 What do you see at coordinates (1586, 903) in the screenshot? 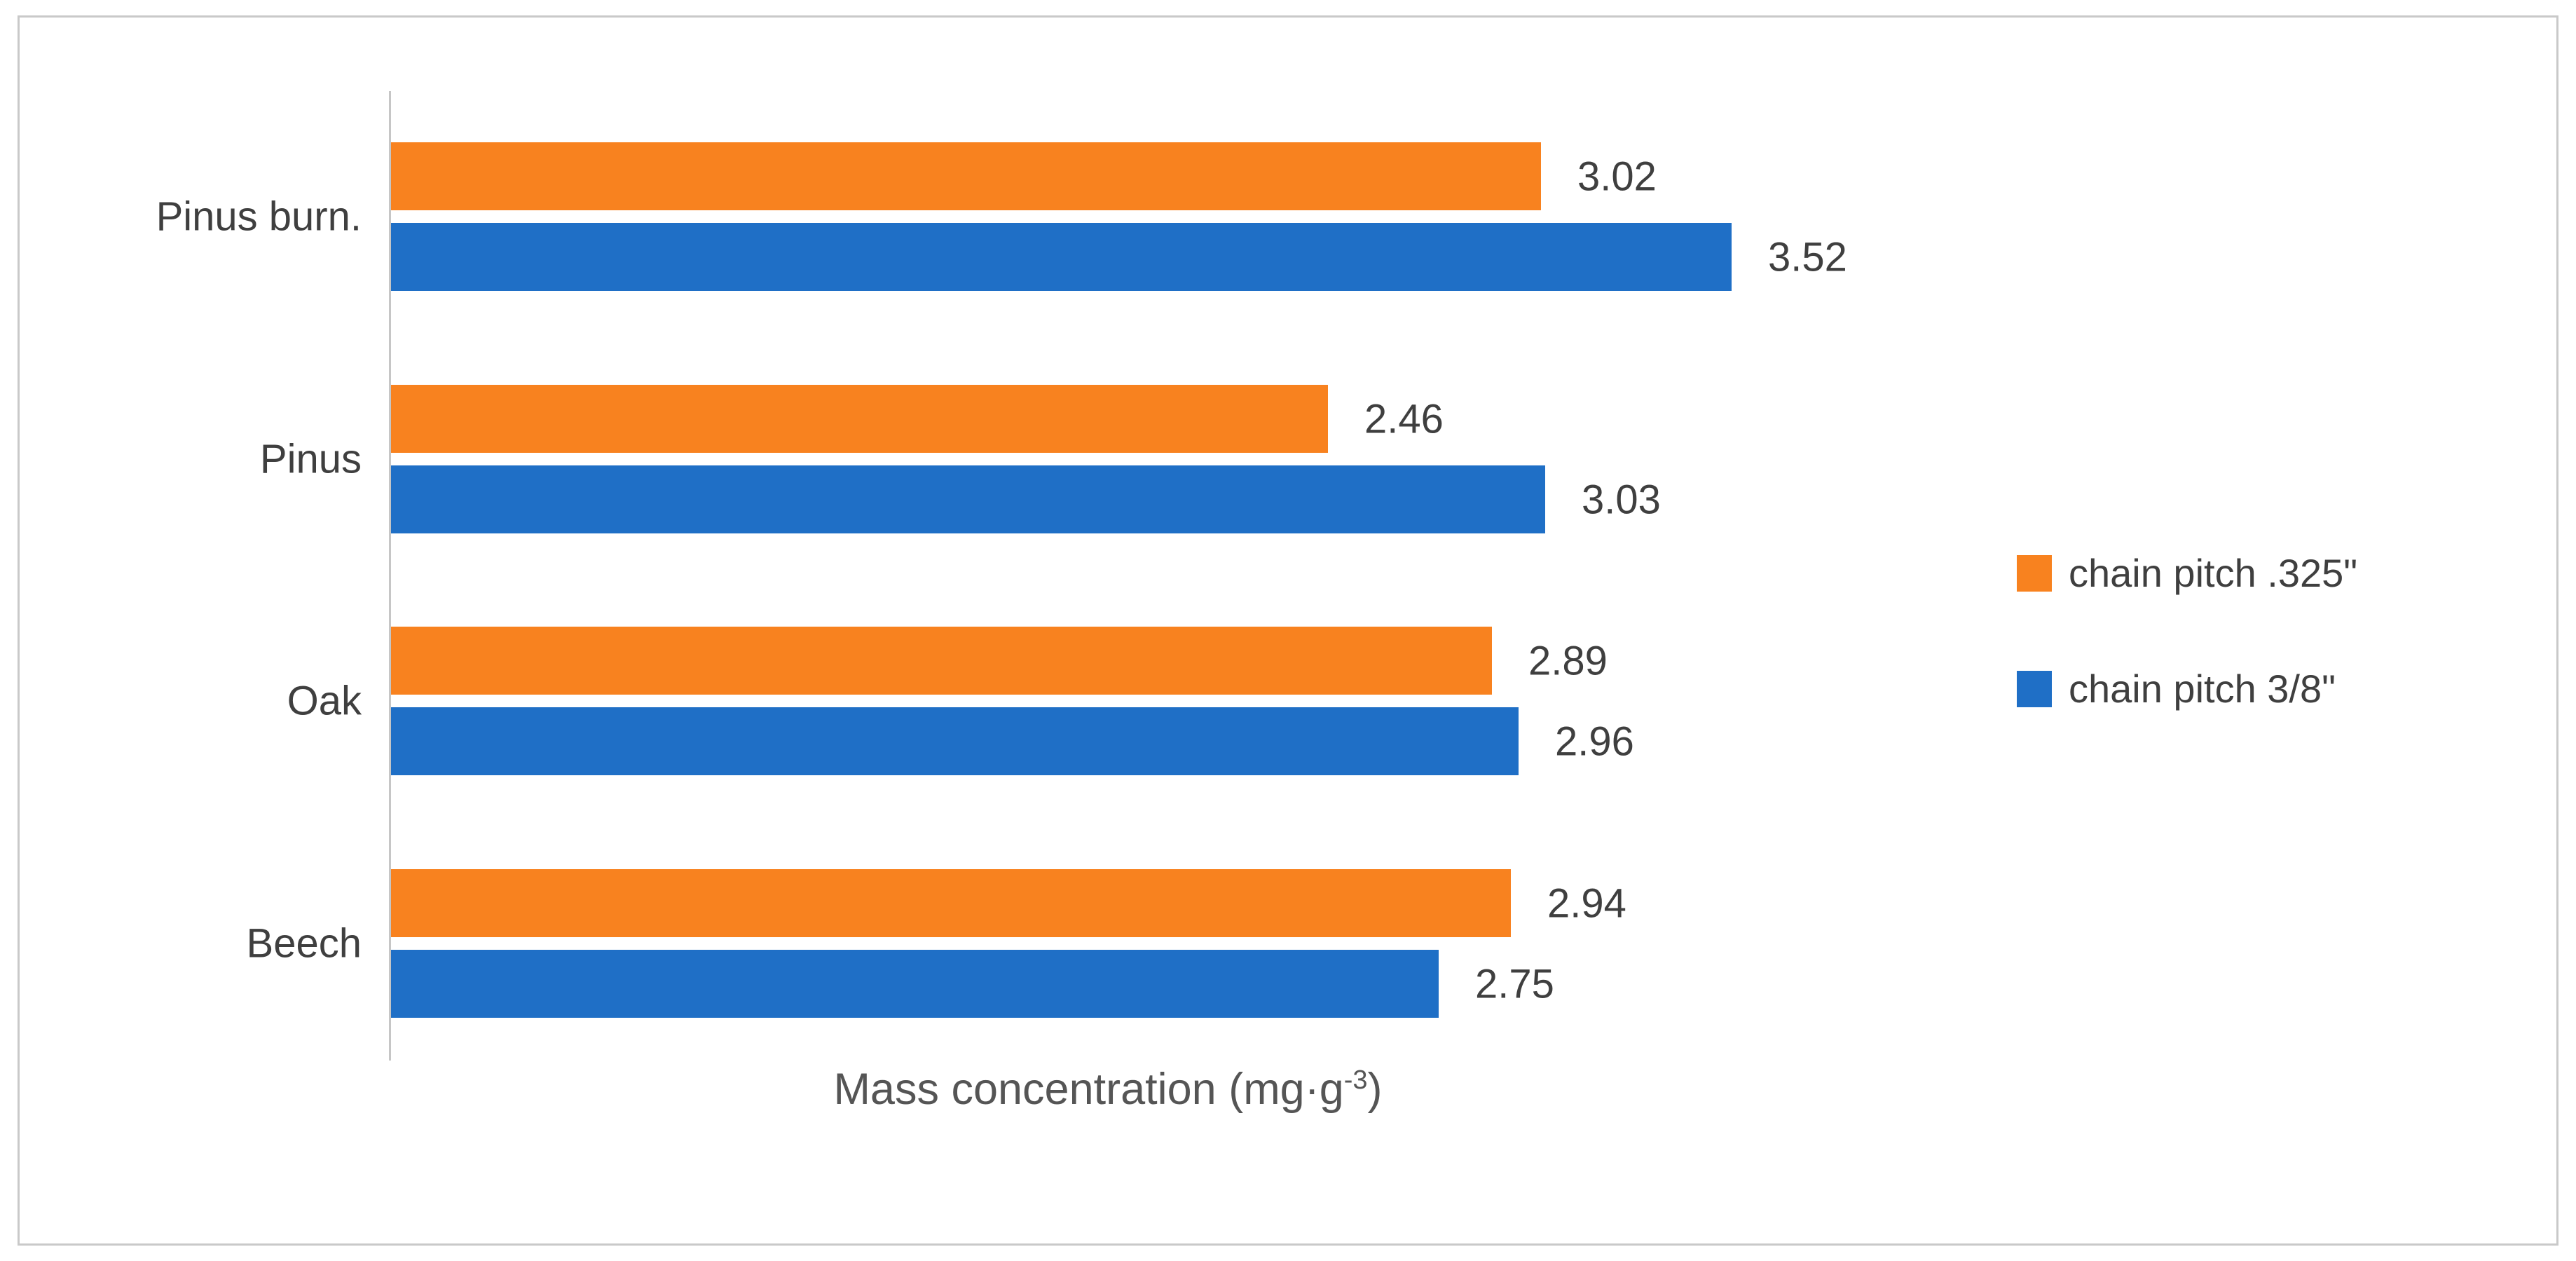
I see `value-label: 2.94` at bounding box center [1586, 903].